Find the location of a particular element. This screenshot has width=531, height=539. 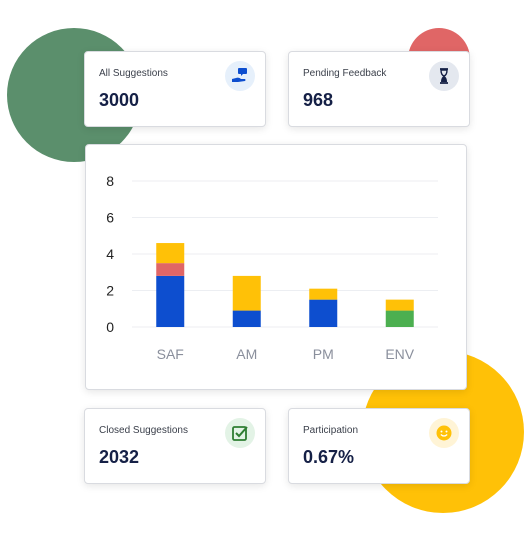

y-tick-label: 8 is located at coordinates (110, 181).